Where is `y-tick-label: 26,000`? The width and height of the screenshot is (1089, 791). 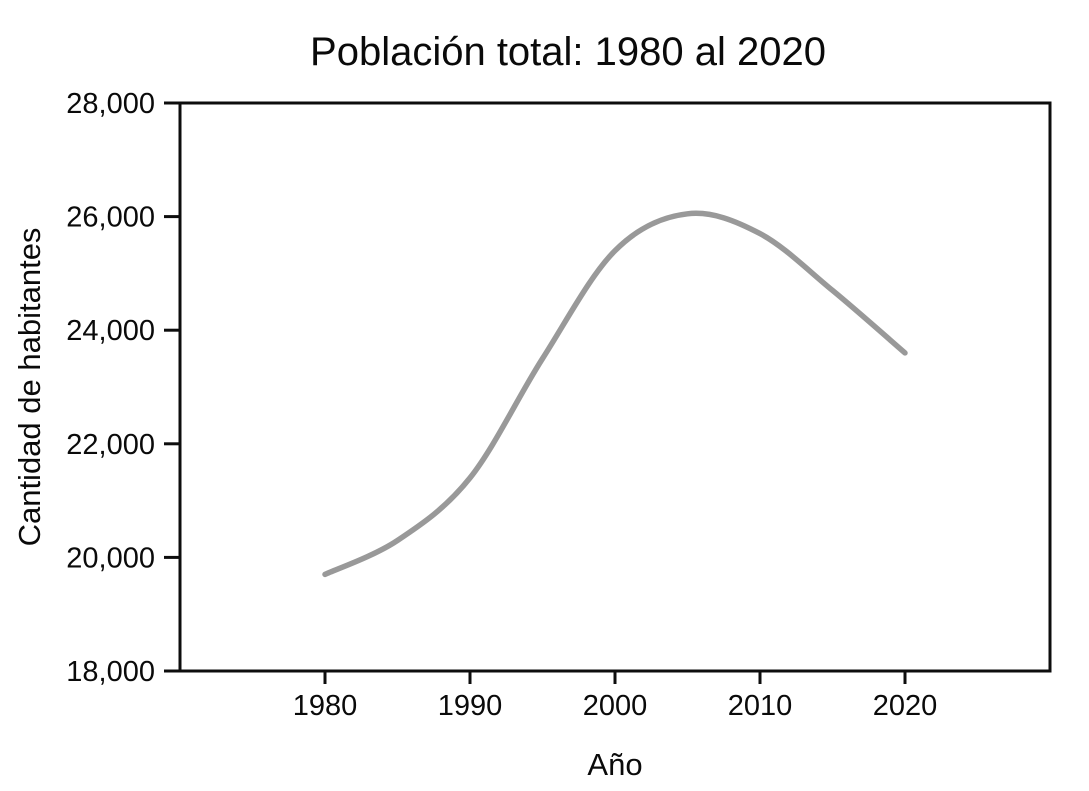 y-tick-label: 26,000 is located at coordinates (110, 218).